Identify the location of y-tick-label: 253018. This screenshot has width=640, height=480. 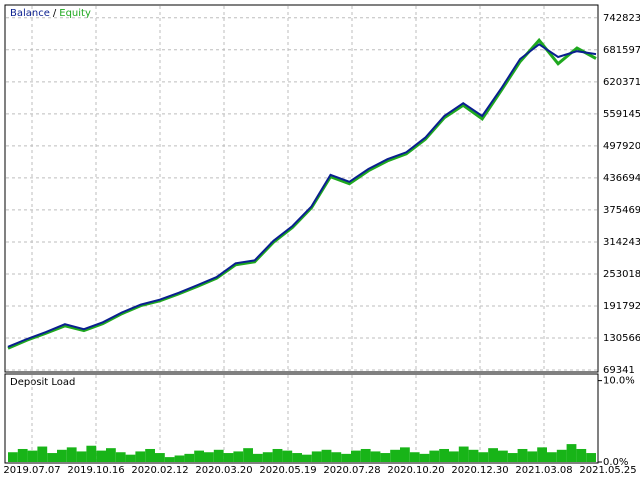
(621, 274).